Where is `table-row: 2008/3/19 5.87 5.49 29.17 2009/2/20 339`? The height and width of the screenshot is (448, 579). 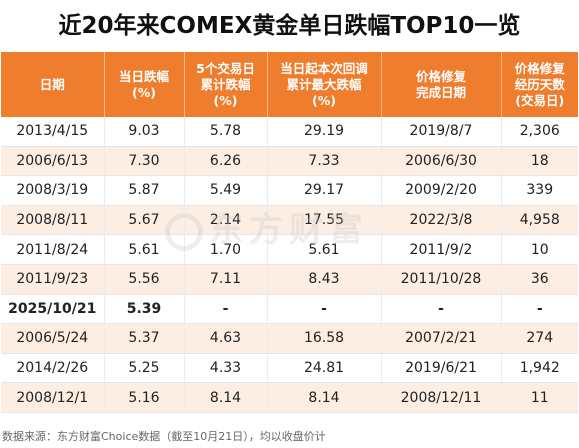 table-row: 2008/3/19 5.87 5.49 29.17 2009/2/20 339 is located at coordinates (289, 190).